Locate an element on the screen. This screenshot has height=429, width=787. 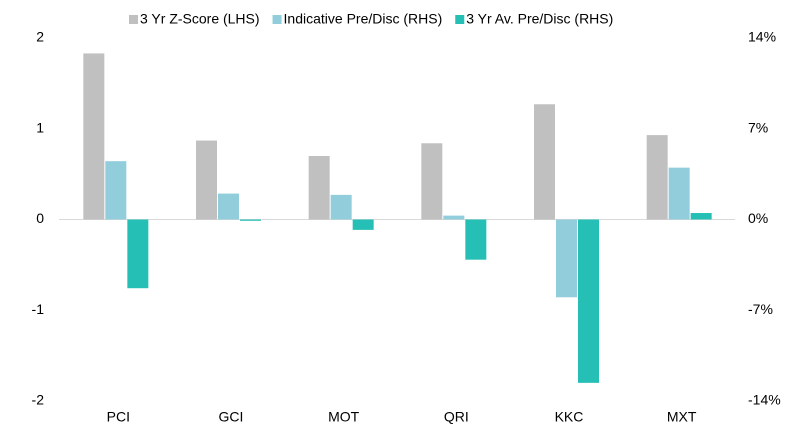
legend-label: 3 Yr Av. Pre/Disc (RHS) is located at coordinates (539, 19).